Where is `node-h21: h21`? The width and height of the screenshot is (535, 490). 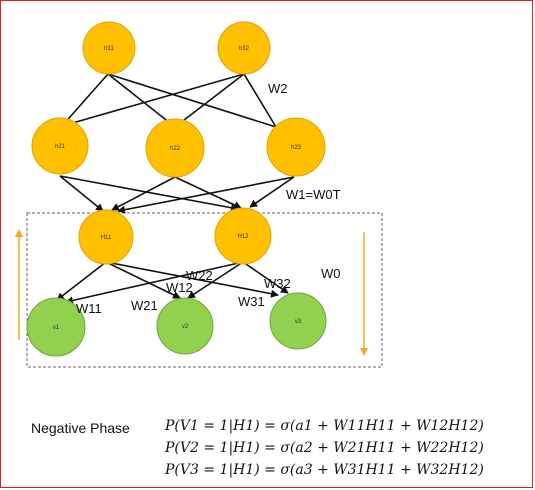 node-h21: h21 is located at coordinates (60, 146).